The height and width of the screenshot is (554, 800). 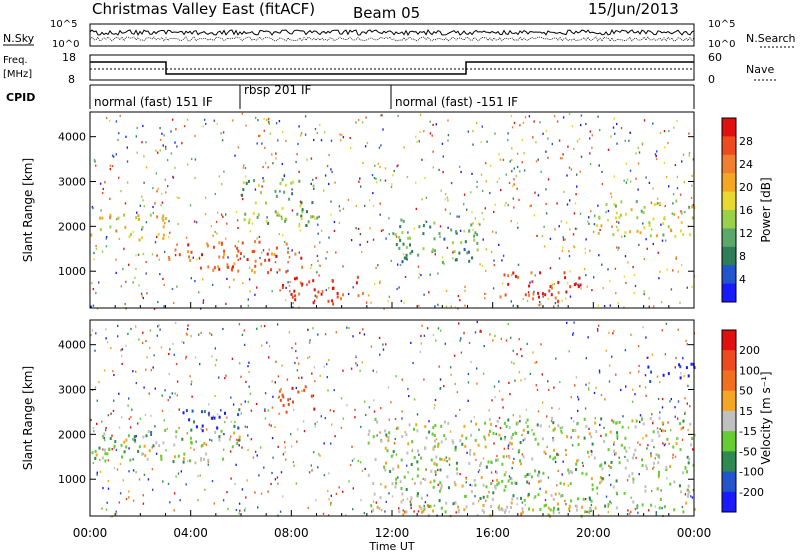 What do you see at coordinates (283, 397) in the screenshot?
I see `velocity-band-2-cell` at bounding box center [283, 397].